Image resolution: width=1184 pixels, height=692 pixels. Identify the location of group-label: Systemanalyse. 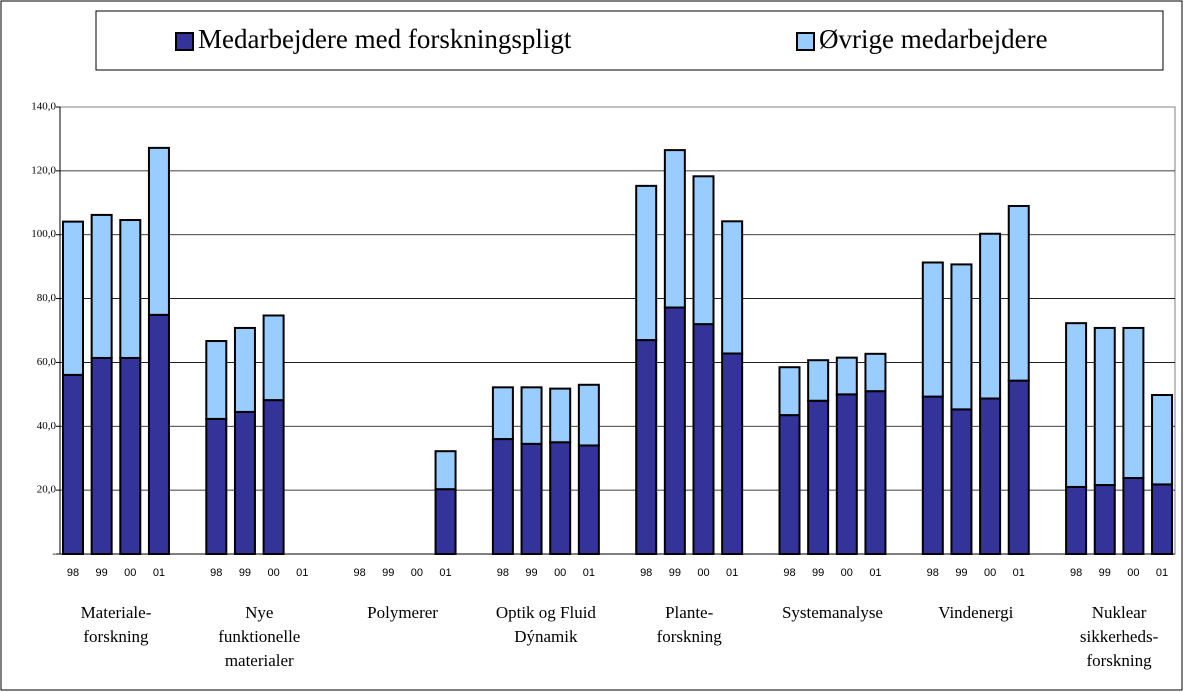
(832, 612).